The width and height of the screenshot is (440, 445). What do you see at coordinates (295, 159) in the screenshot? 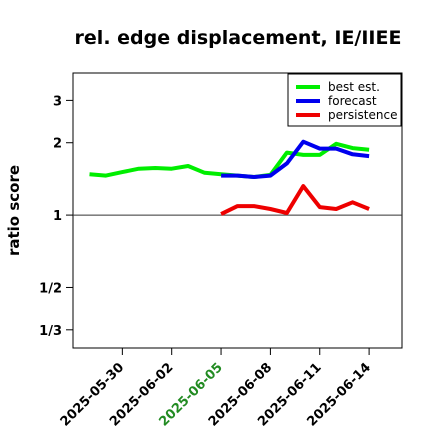
I see `series-line-forecast` at bounding box center [295, 159].